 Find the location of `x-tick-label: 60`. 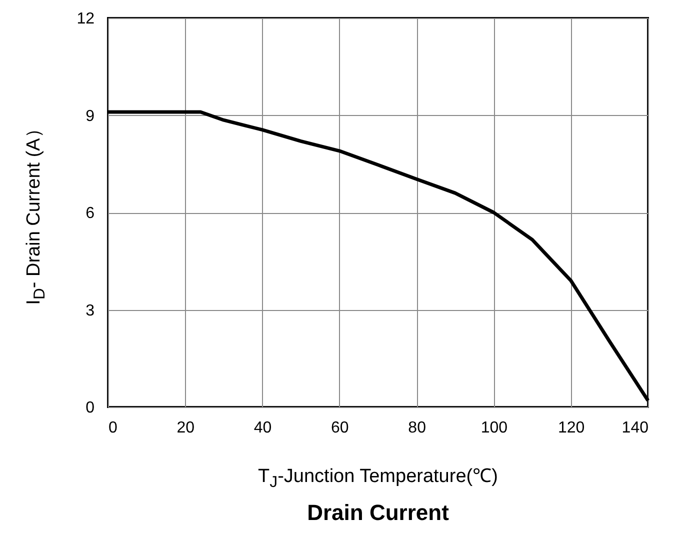

x-tick-label: 60 is located at coordinates (340, 428).